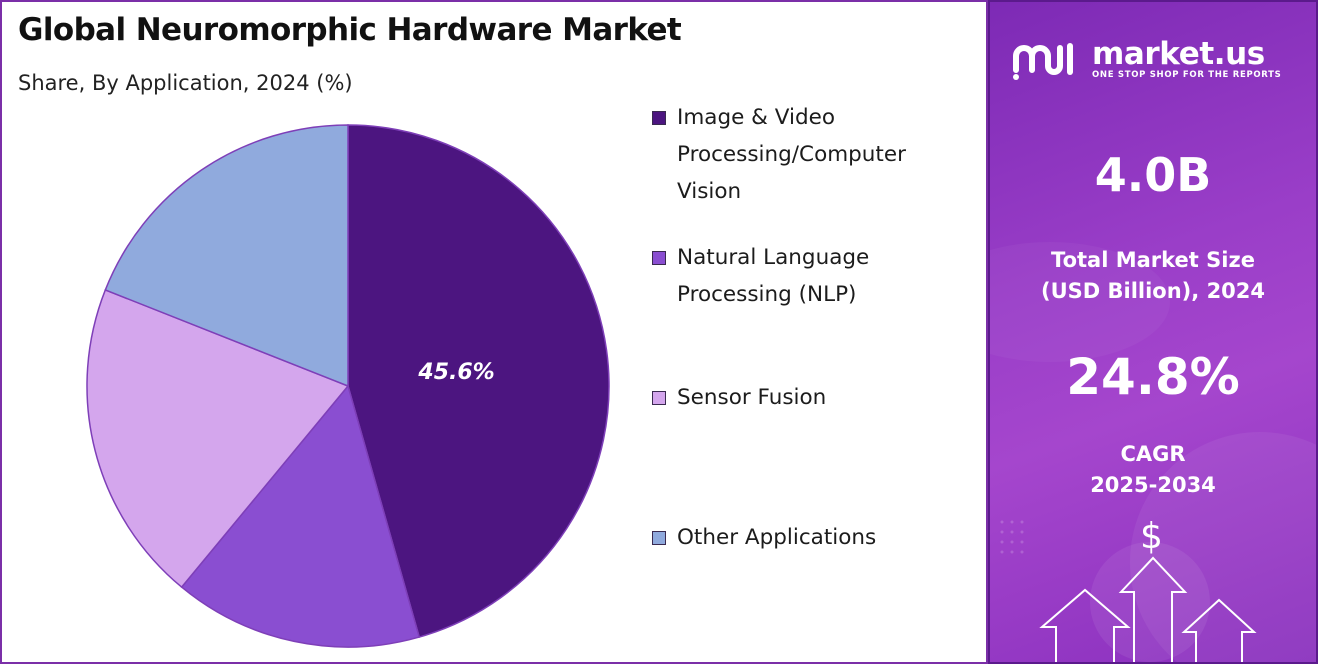 This screenshot has height=664, width=1318. I want to click on legend-label: Natural Language Processing (NLP), so click(827, 276).